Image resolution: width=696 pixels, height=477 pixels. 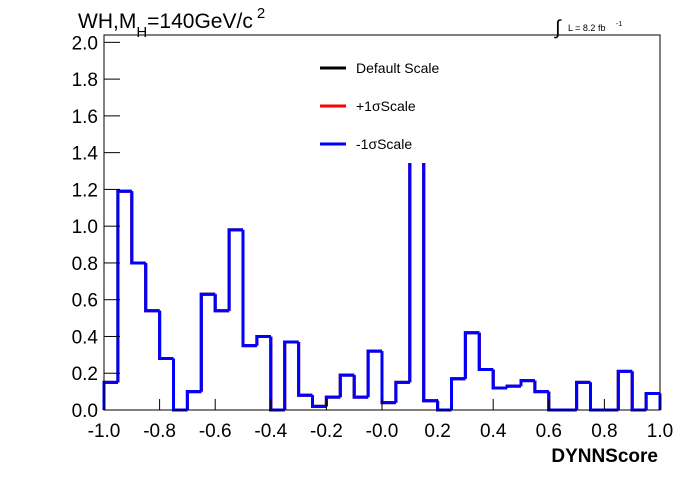 What do you see at coordinates (85, 80) in the screenshot?
I see `y-tick-label: 1.8` at bounding box center [85, 80].